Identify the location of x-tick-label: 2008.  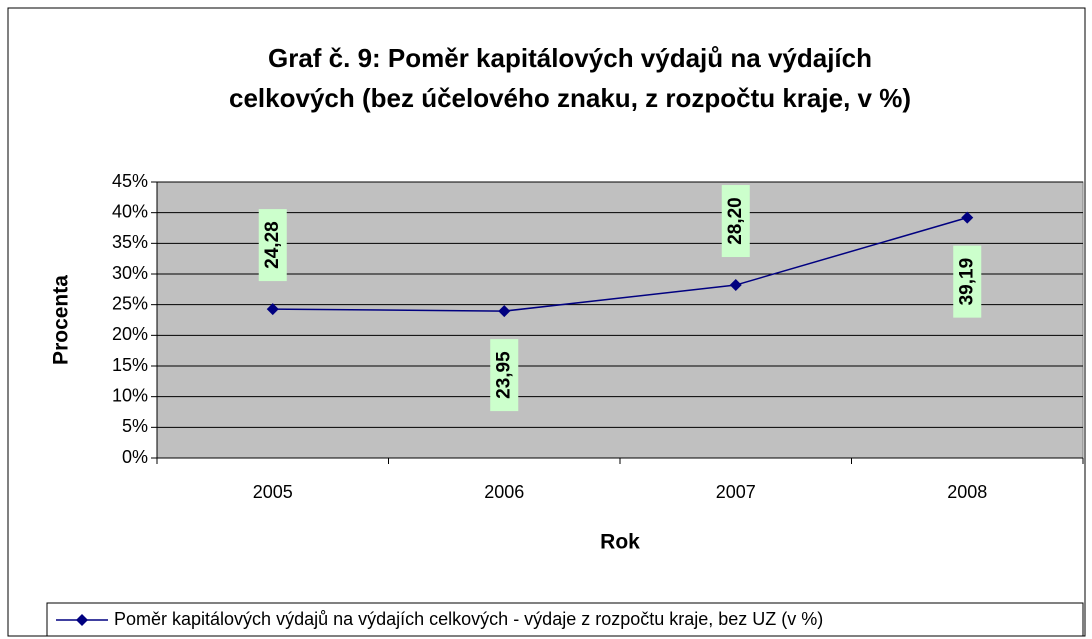
(967, 492).